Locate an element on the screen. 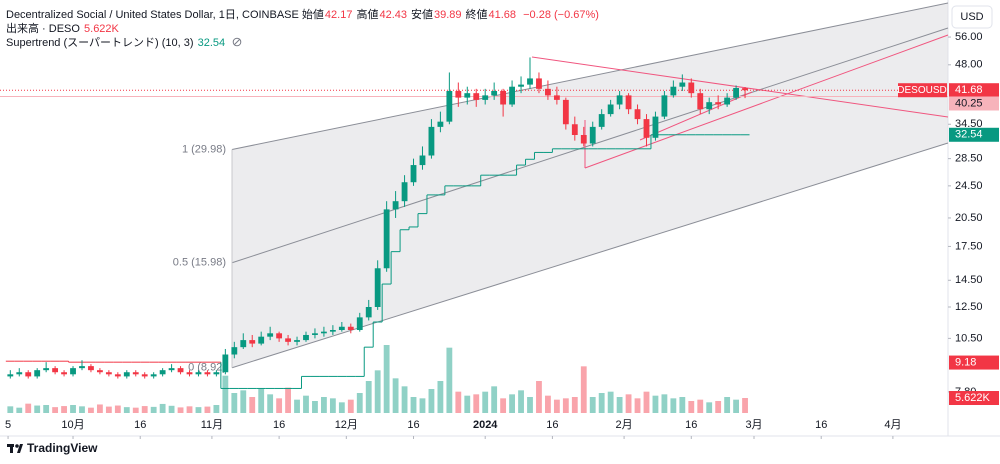 The image size is (1000, 464). legend-row: 出来高 · DESO 5.622K is located at coordinates (304, 29).